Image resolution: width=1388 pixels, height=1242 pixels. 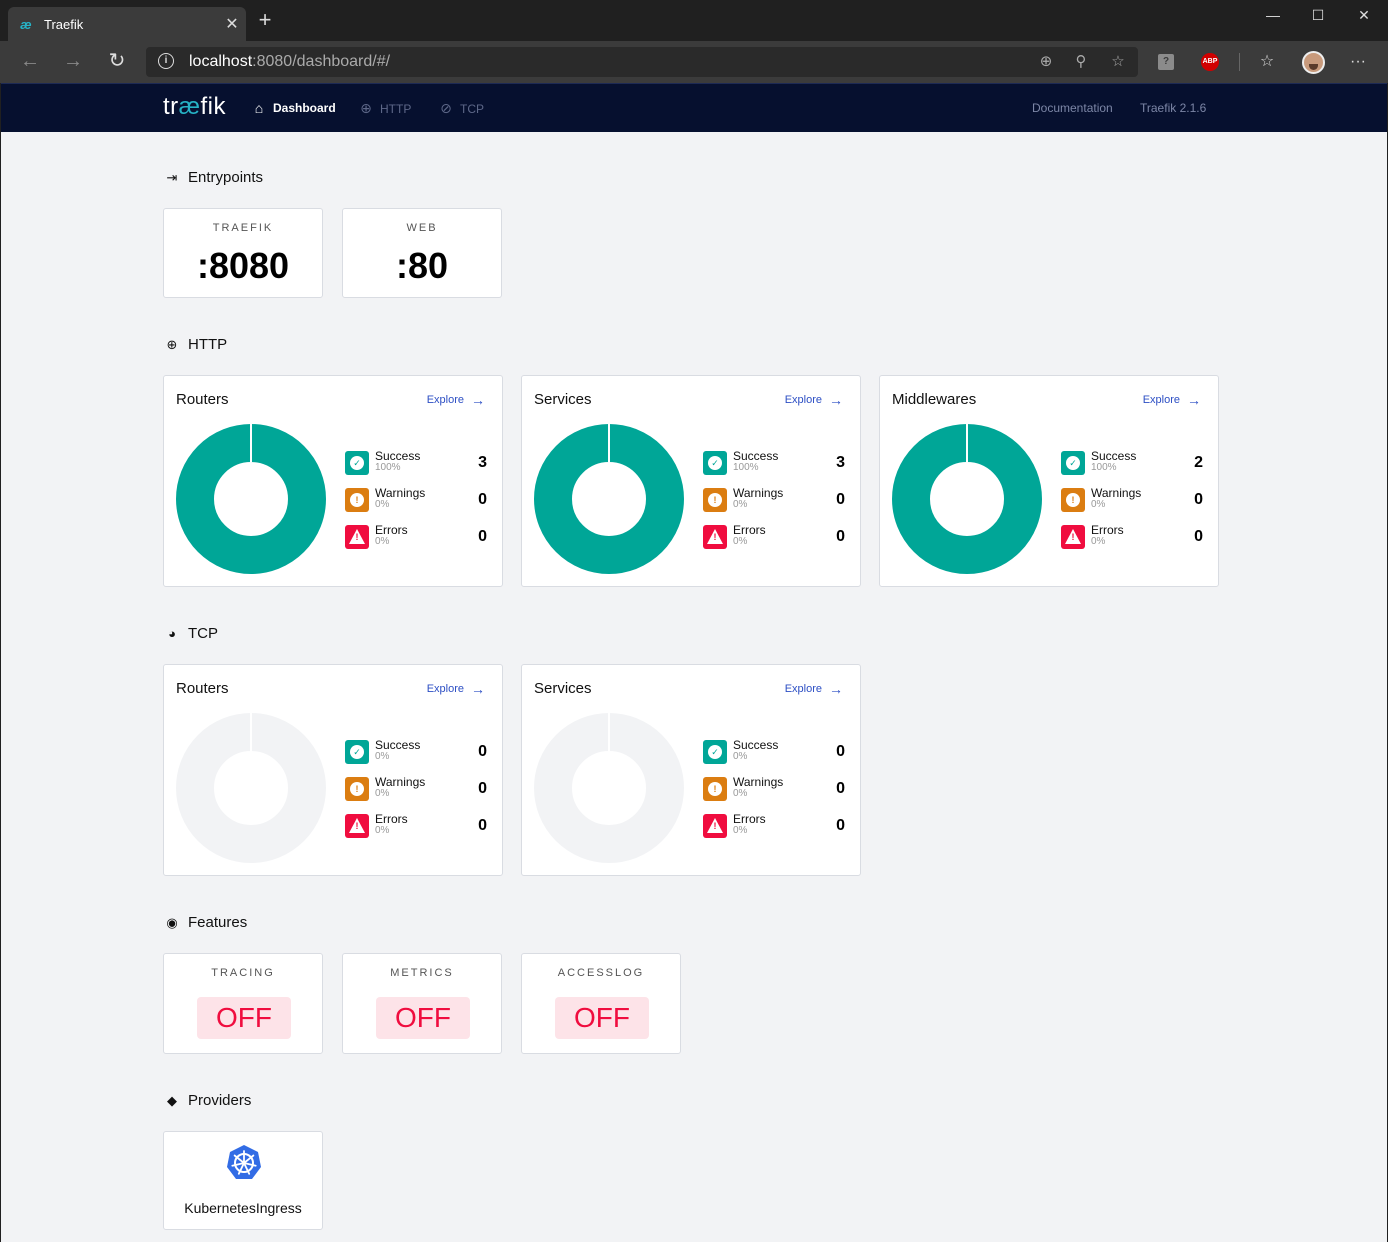 I want to click on nav-version: Traefik 2.1.6, so click(x=1173, y=108).